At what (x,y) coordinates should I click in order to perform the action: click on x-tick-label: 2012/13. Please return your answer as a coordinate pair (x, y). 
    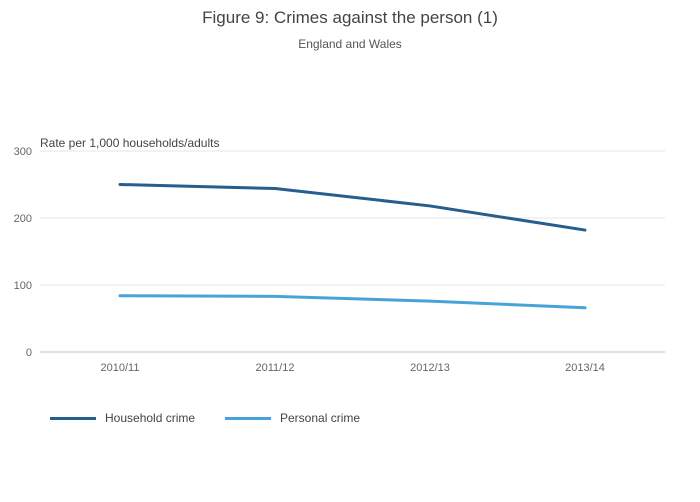
    Looking at the image, I should click on (430, 368).